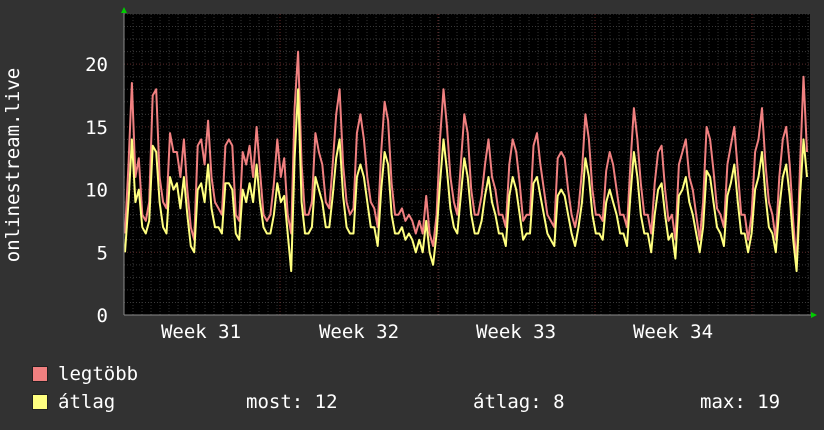 The image size is (824, 430). Describe the element at coordinates (673, 332) in the screenshot. I see `x-tick-label: Week 34` at that location.